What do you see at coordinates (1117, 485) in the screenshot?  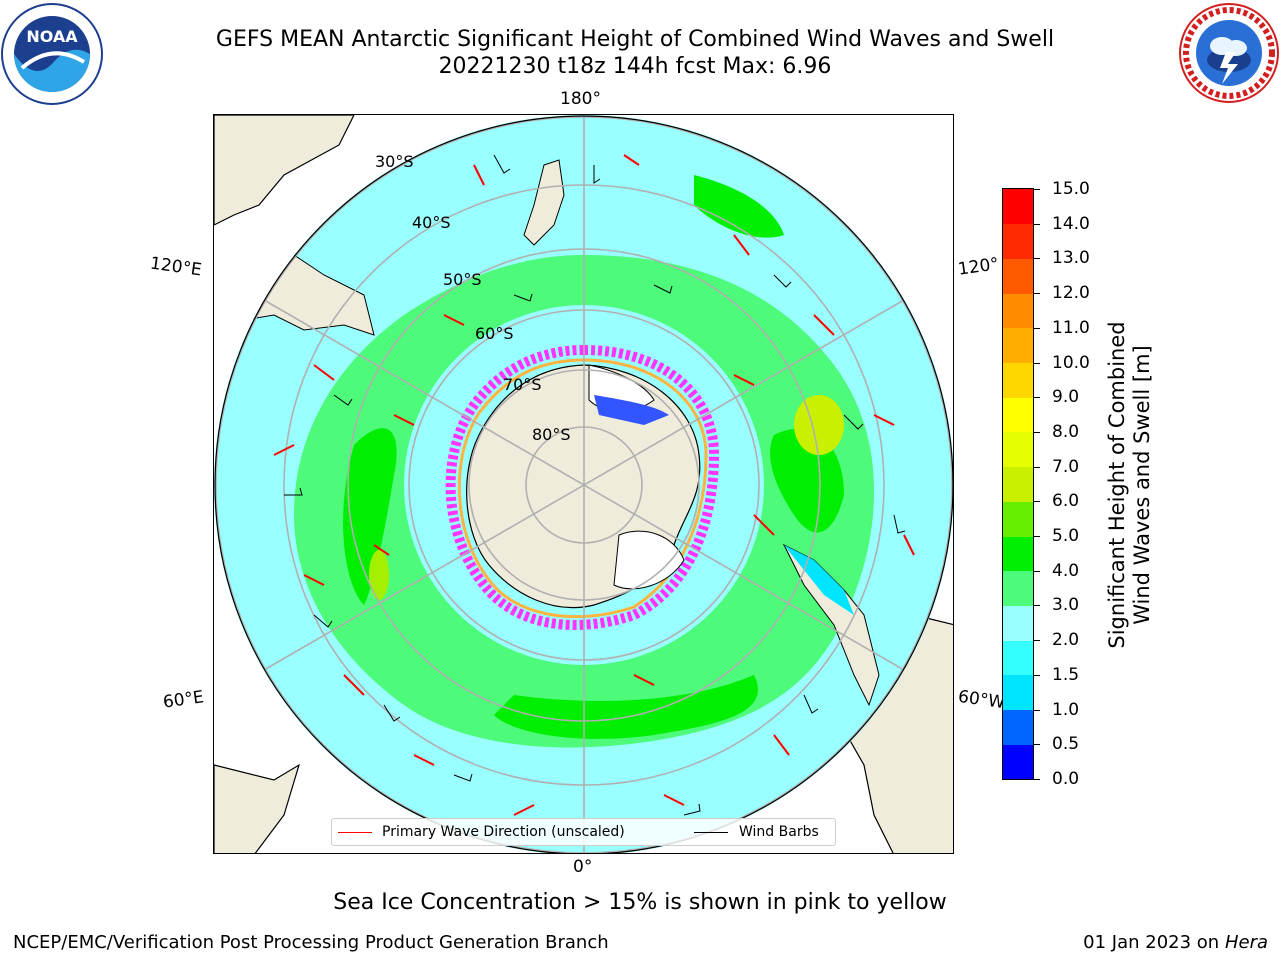 I see `colorbar-title-line1: Significant Height of Combined` at bounding box center [1117, 485].